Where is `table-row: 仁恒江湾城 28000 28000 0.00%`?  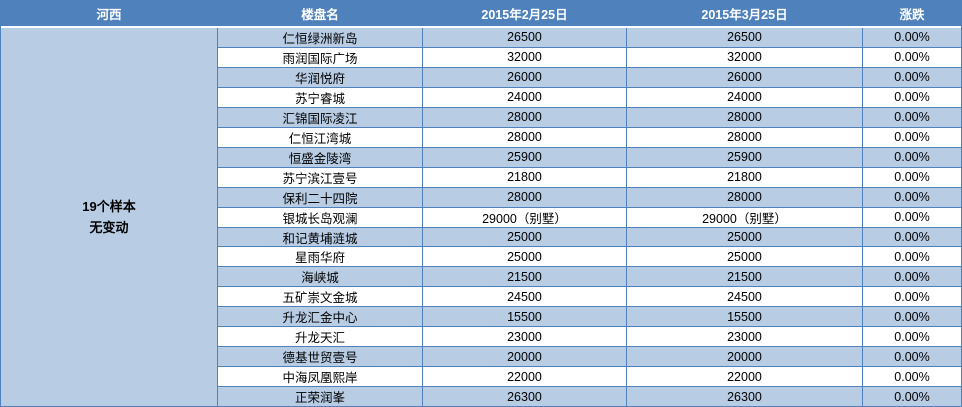
table-row: 仁恒江湾城 28000 28000 0.00% is located at coordinates (589, 137).